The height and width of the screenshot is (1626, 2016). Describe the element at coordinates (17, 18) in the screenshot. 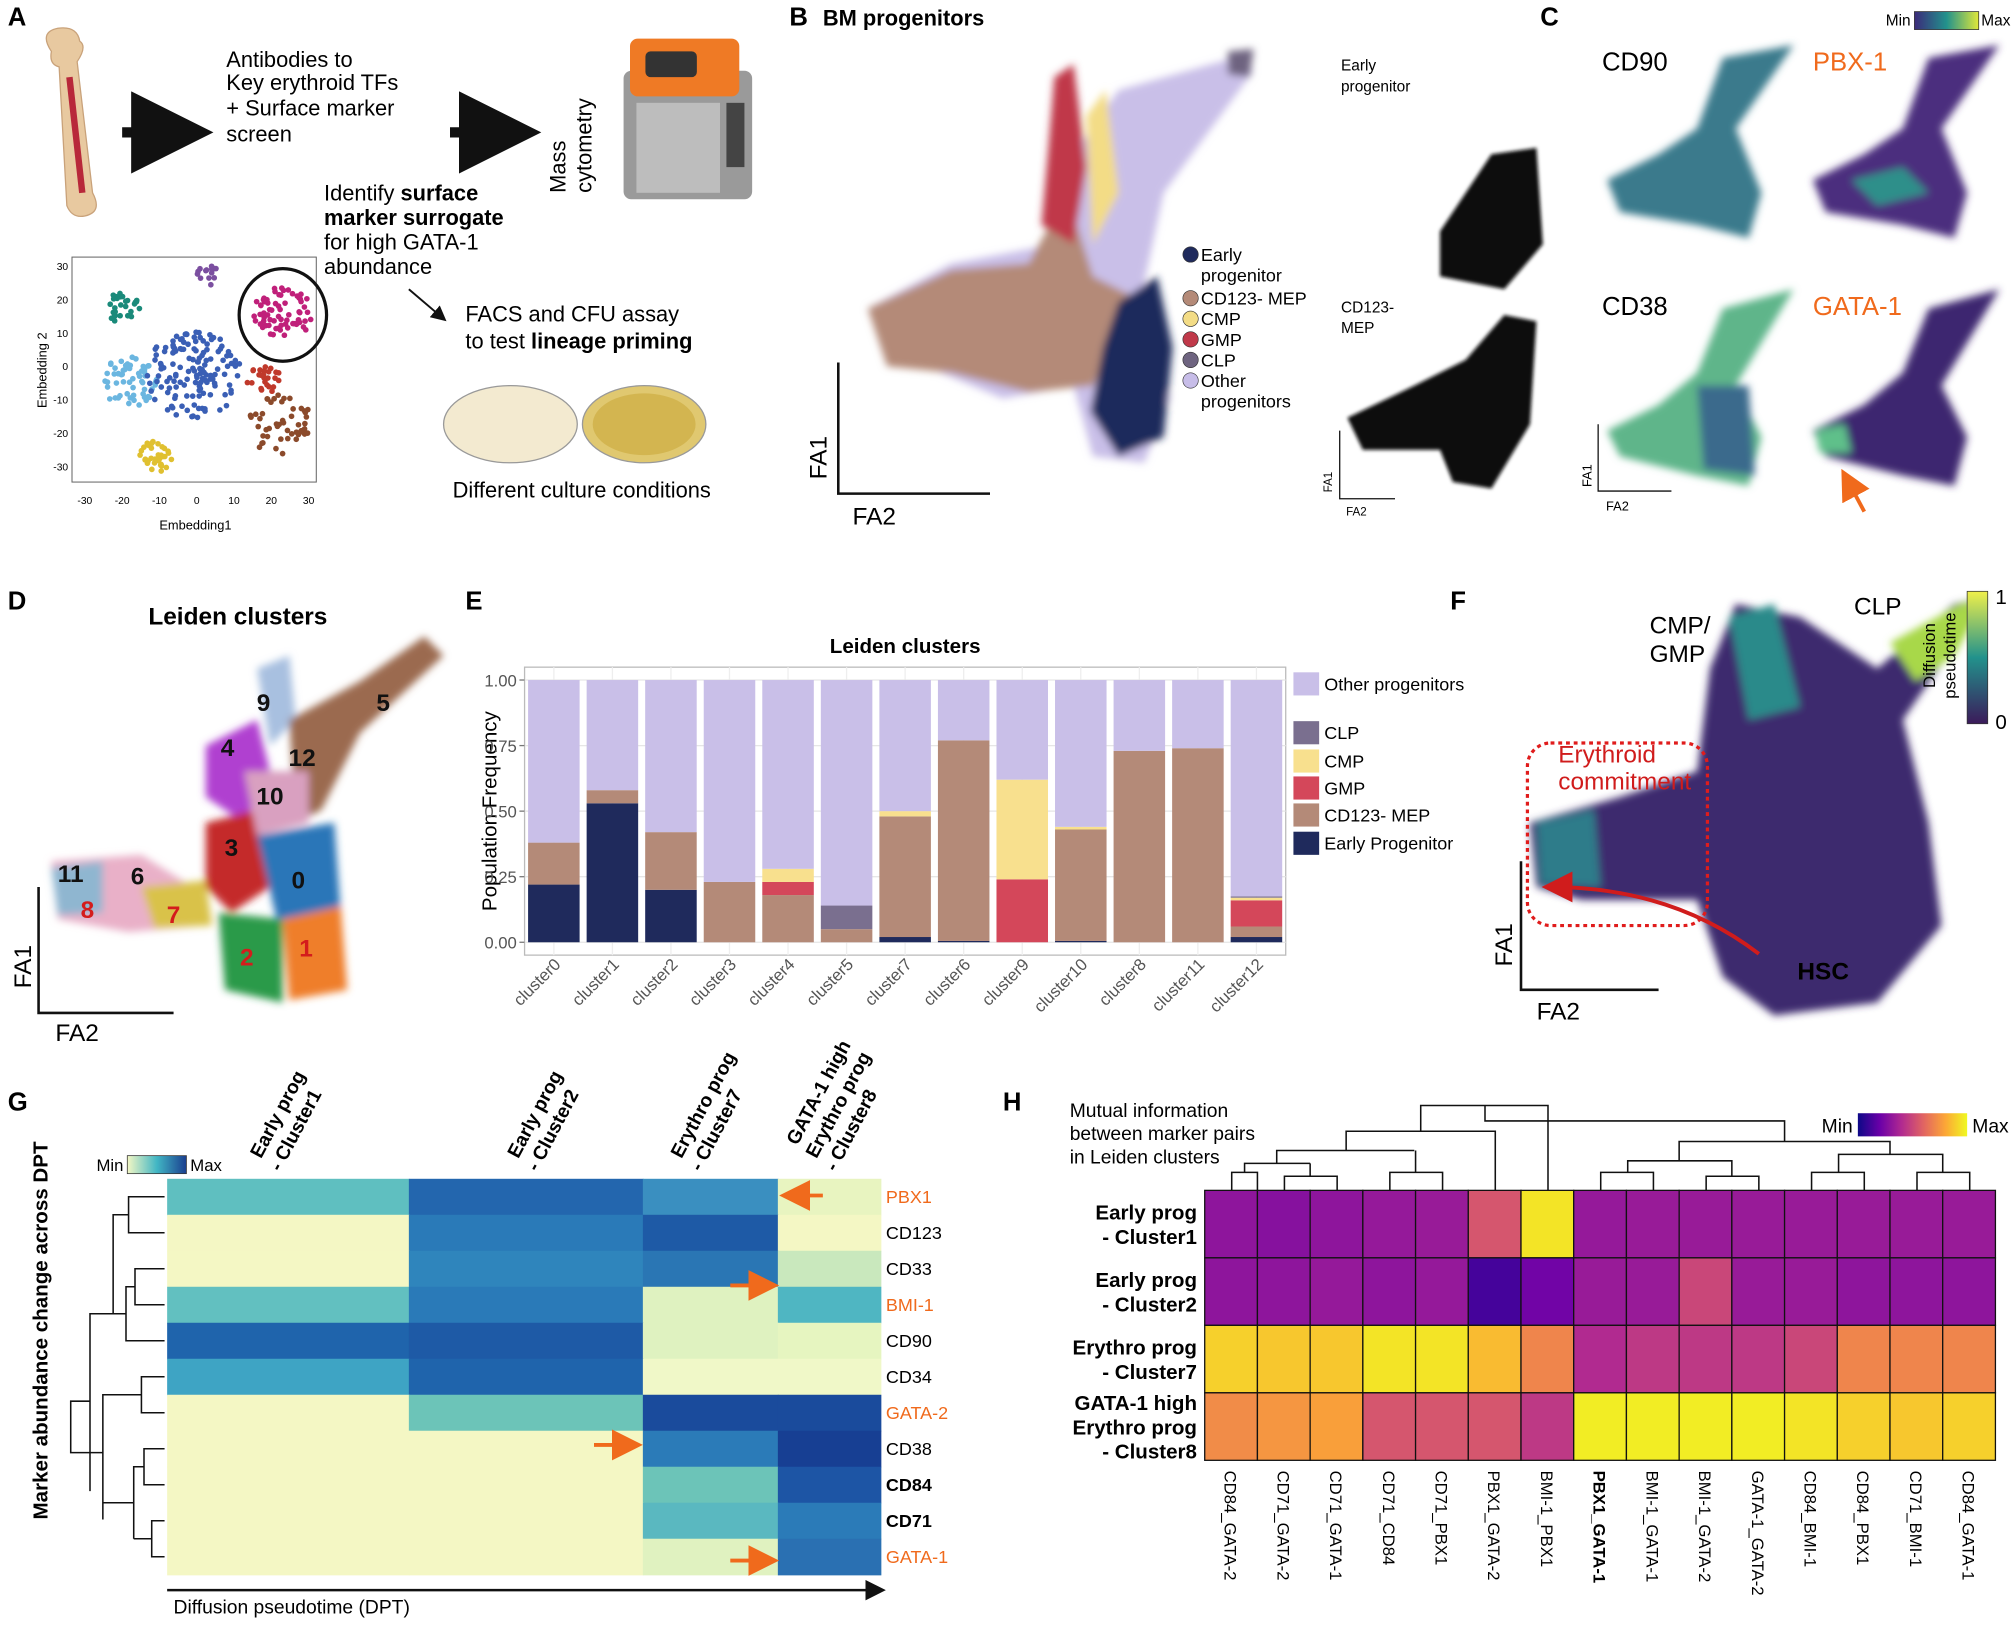

I see `panel-letter: A` at that location.